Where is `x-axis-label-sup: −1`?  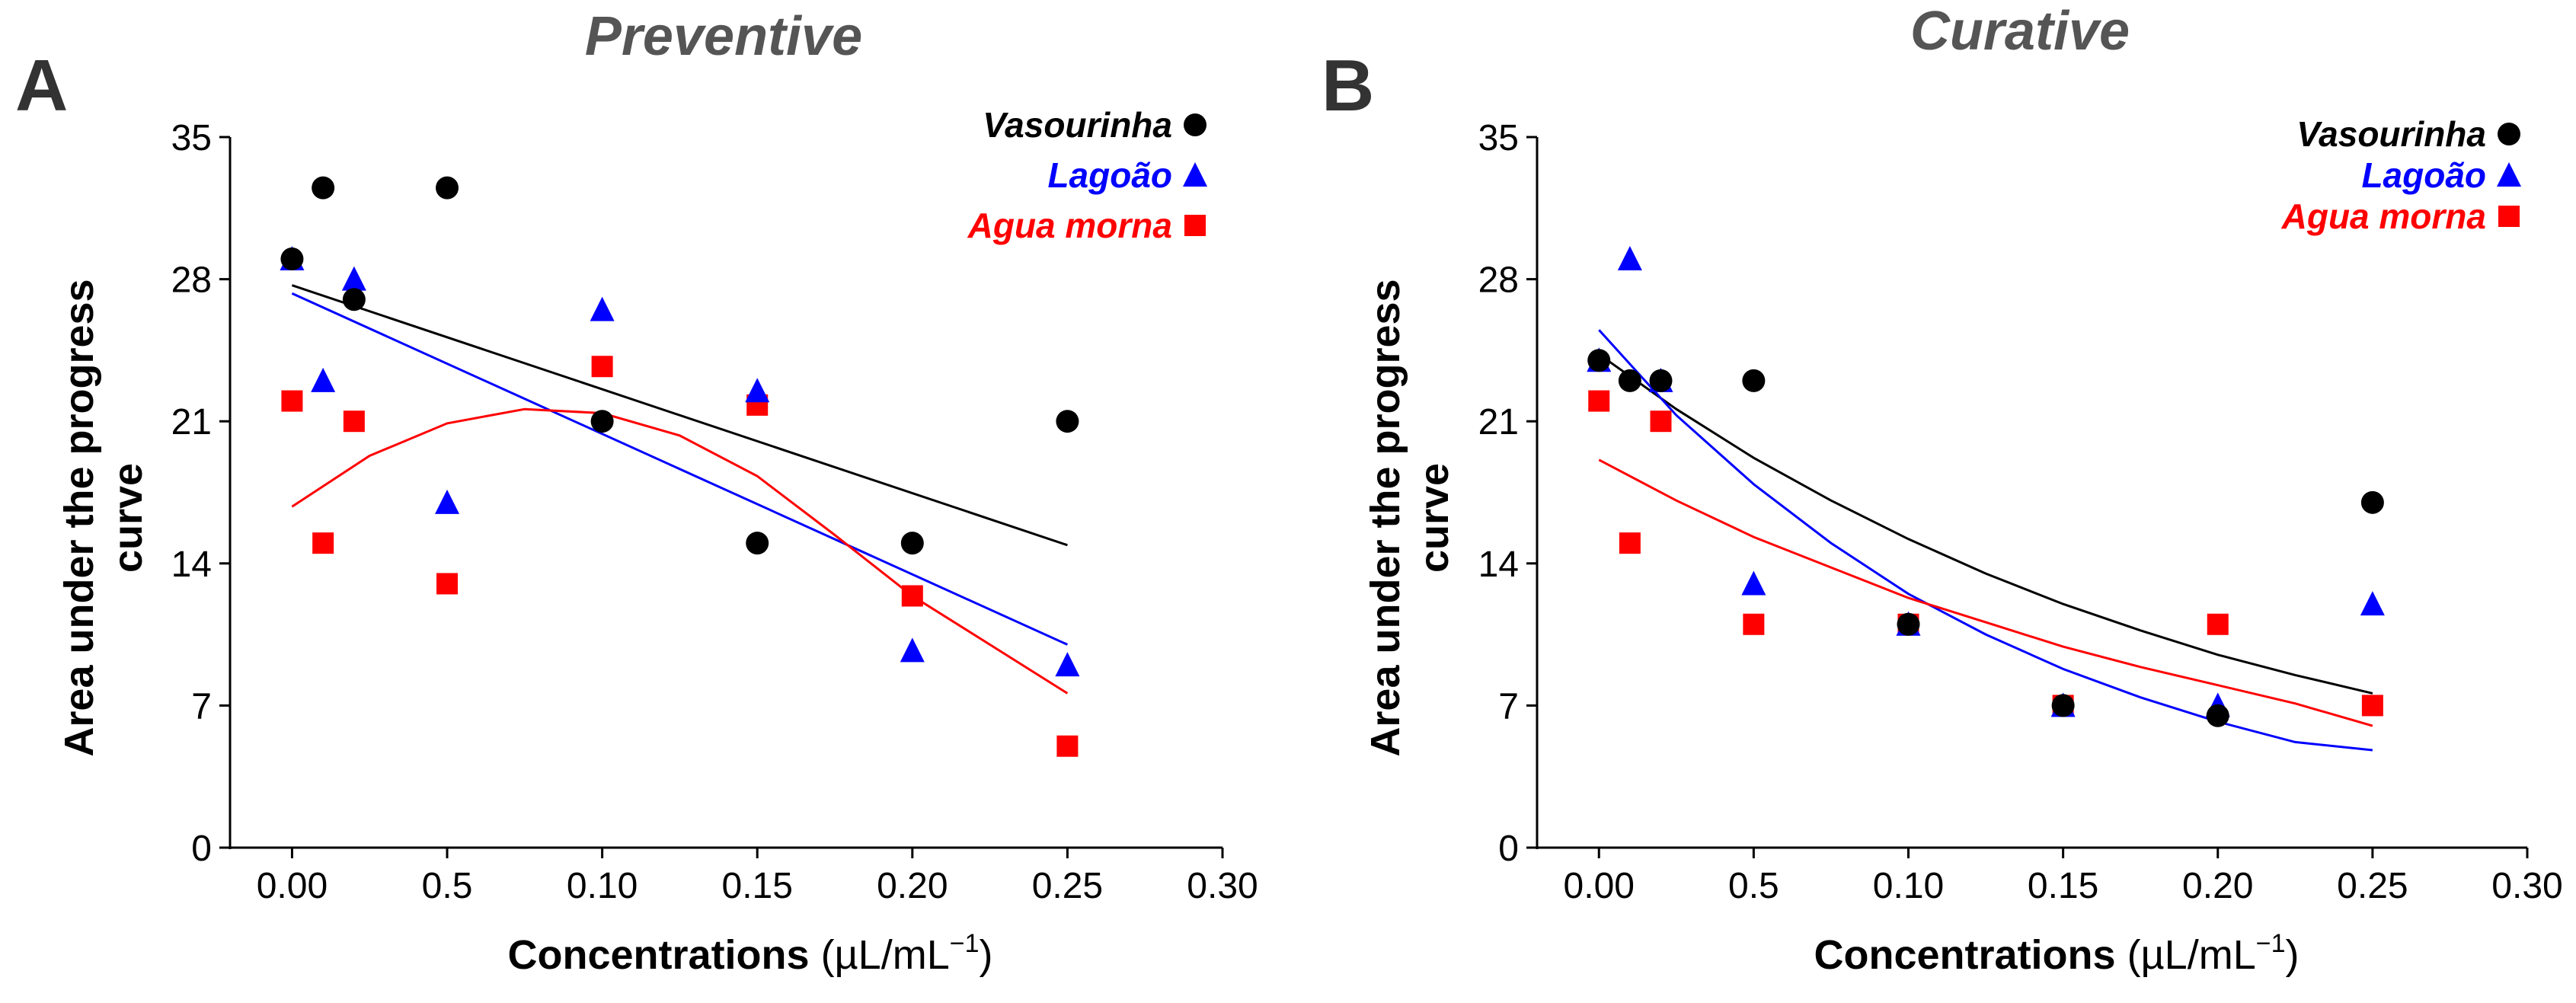
x-axis-label-sup: −1 is located at coordinates (2271, 943).